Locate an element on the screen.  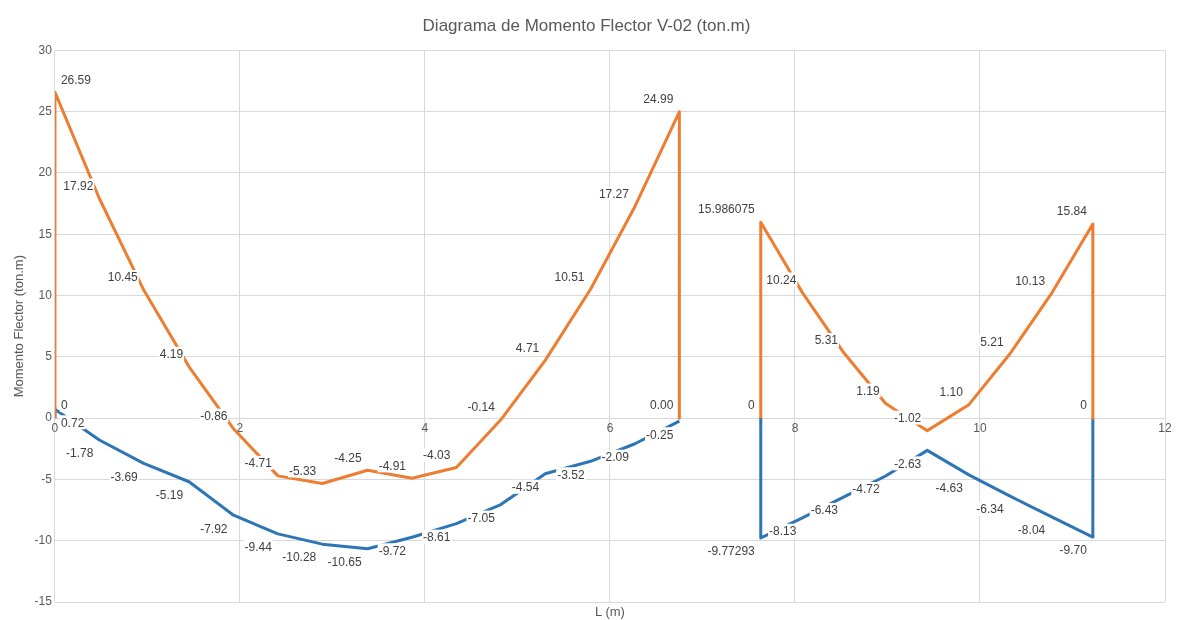
y-tick-label: 0 is located at coordinates (49, 417).